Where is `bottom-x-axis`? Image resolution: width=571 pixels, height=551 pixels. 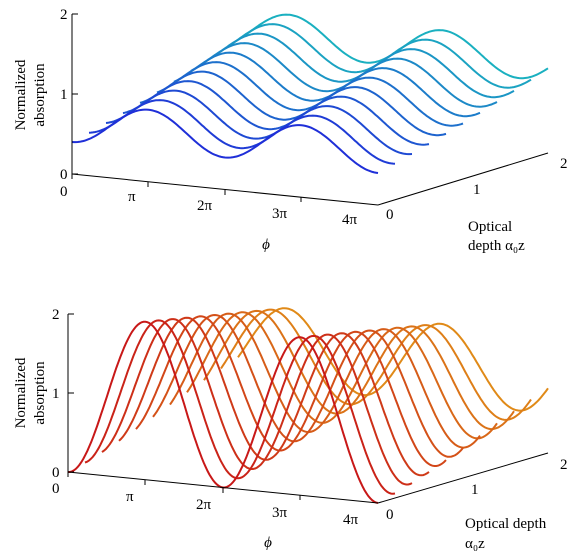 bottom-x-axis is located at coordinates (223, 487).